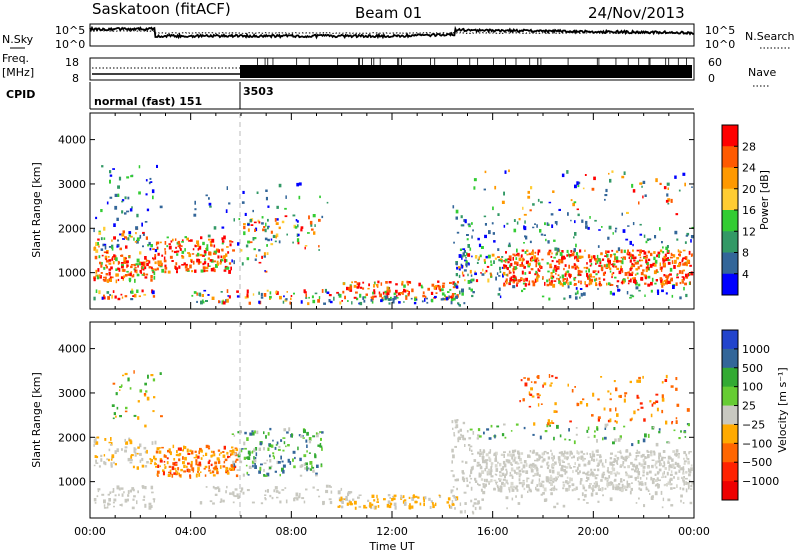 Image resolution: width=800 pixels, height=554 pixels. Describe the element at coordinates (764, 200) in the screenshot. I see `power-colorbar-label: Power [dB]` at that location.